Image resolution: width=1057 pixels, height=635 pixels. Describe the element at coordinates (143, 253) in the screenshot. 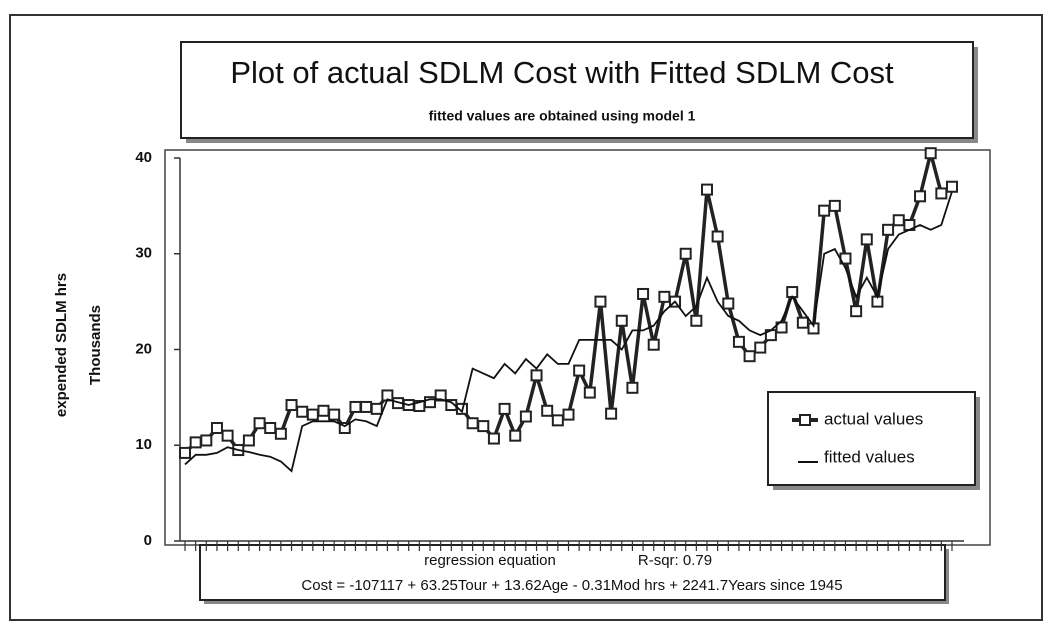

I see `y-tick-label: 30` at that location.